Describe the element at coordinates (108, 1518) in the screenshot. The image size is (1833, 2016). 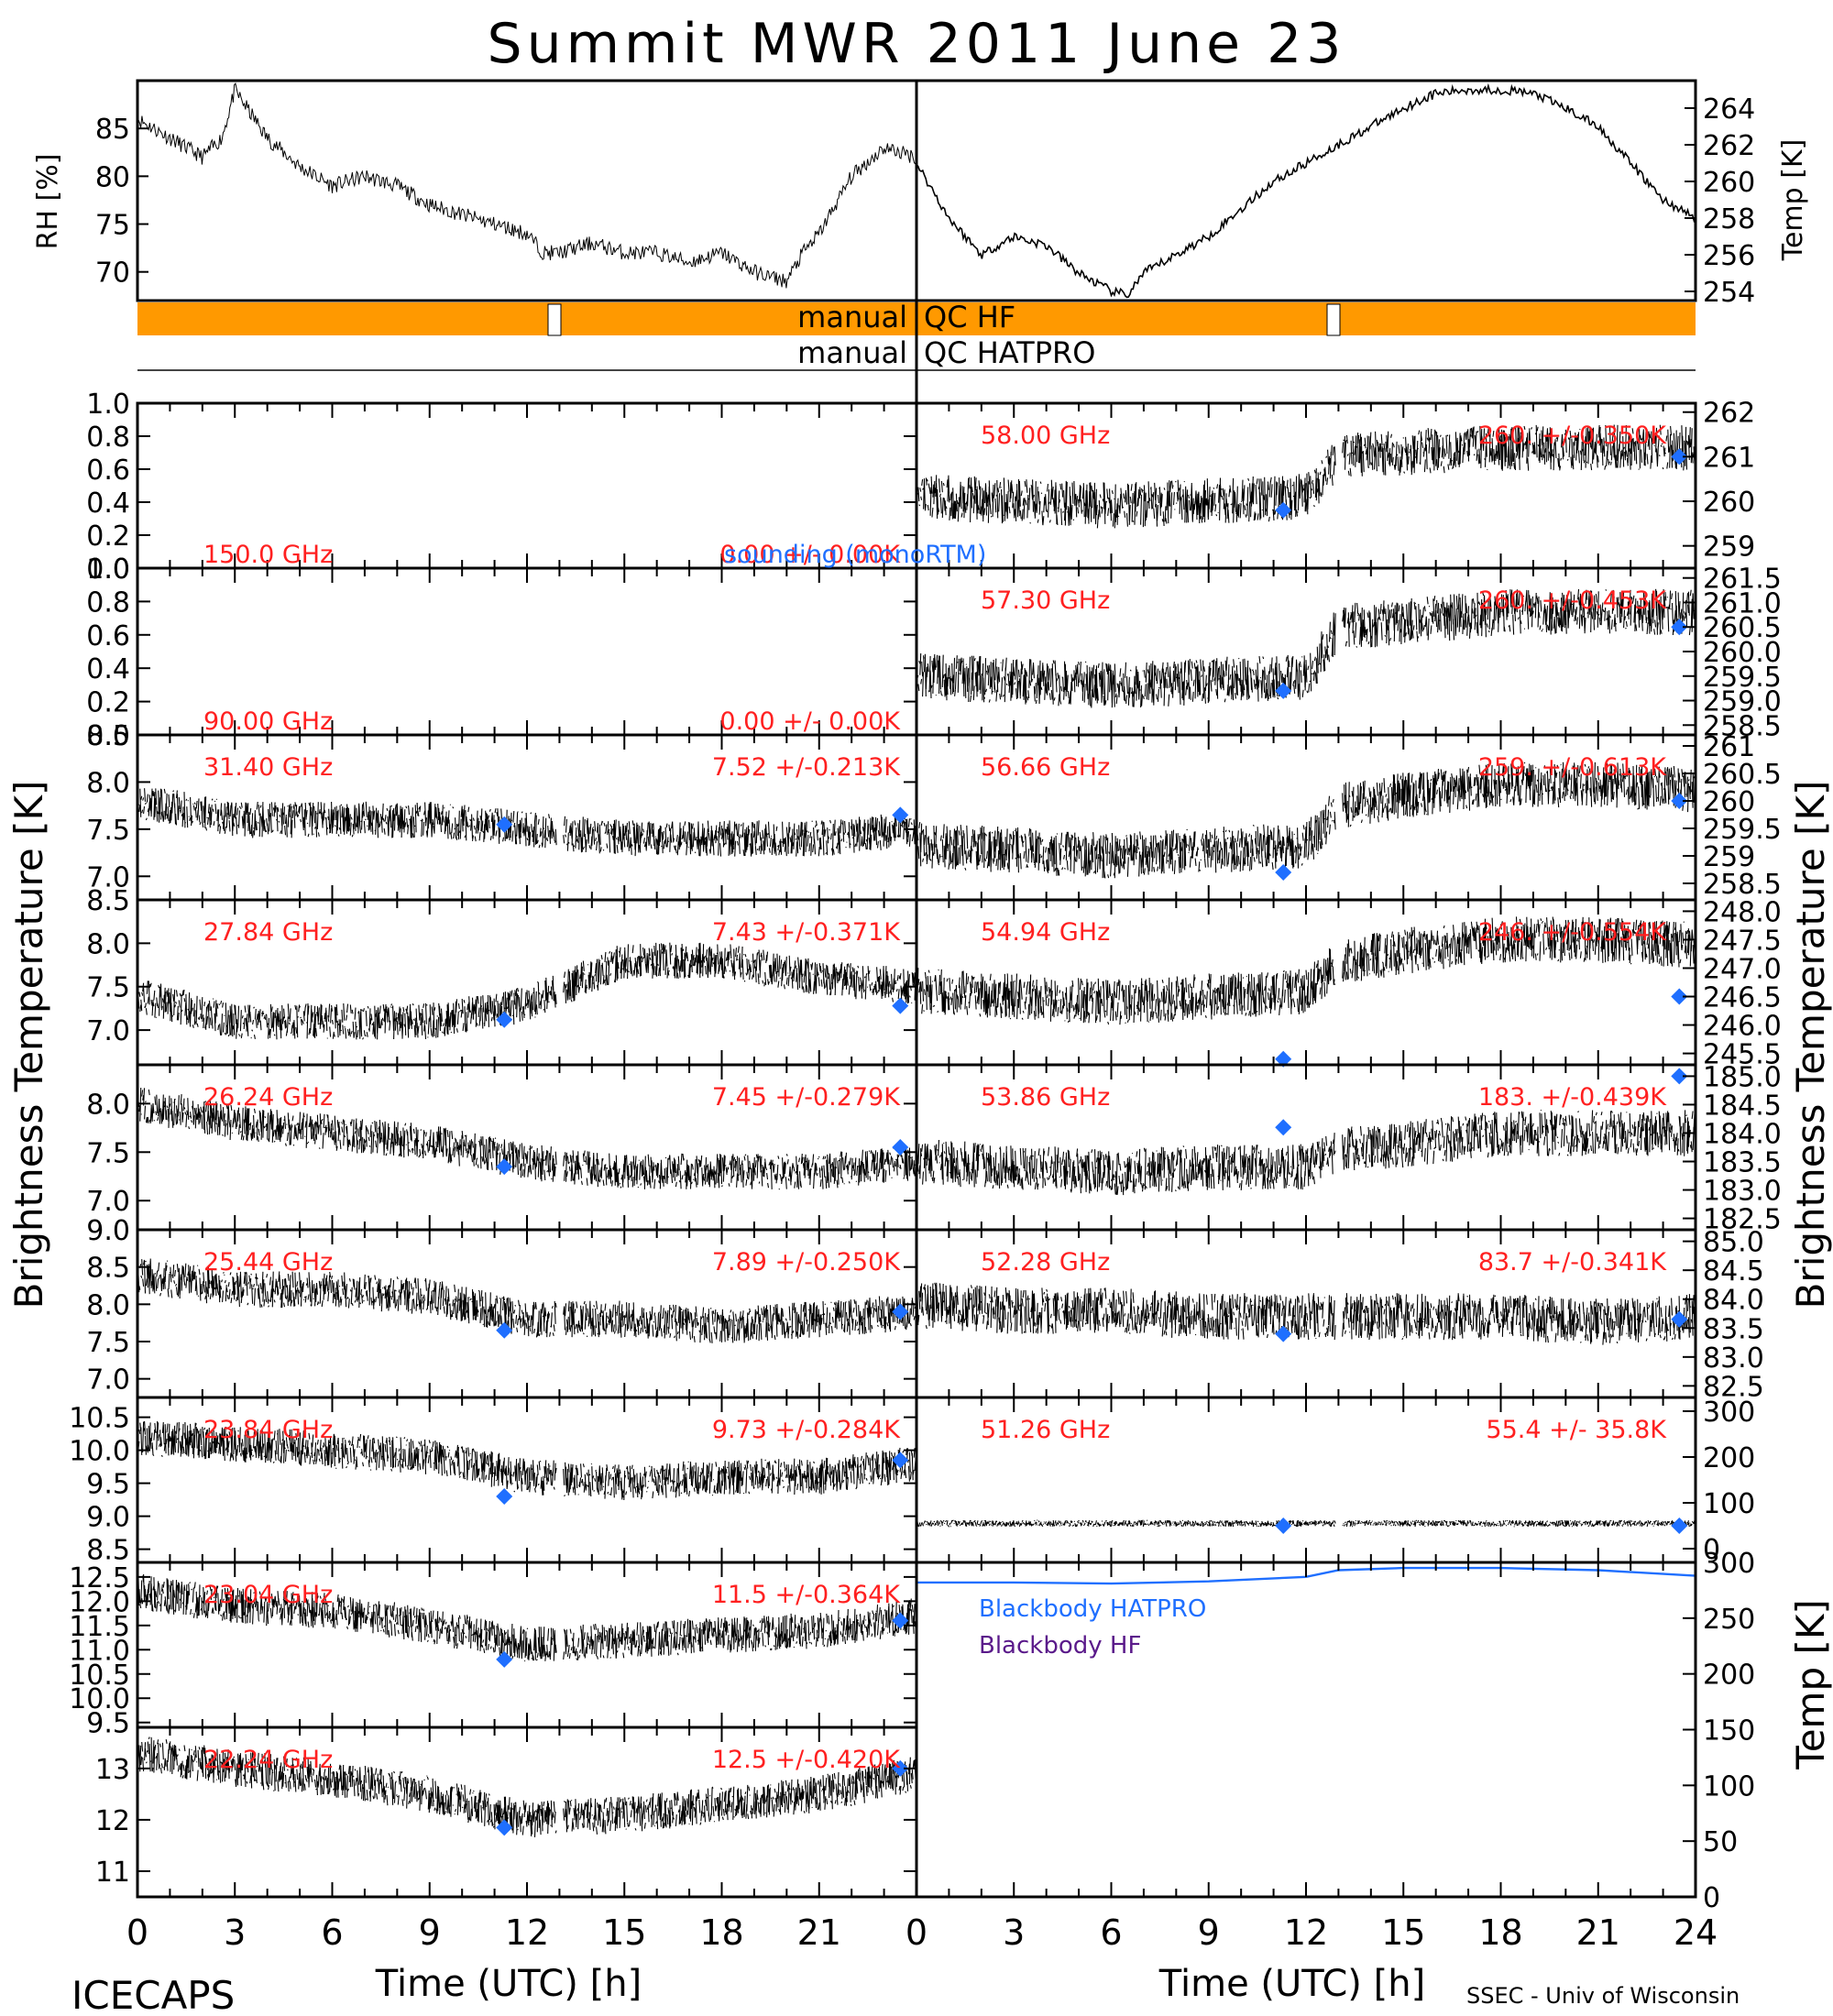
I see `y-tick-label: 9.0` at that location.